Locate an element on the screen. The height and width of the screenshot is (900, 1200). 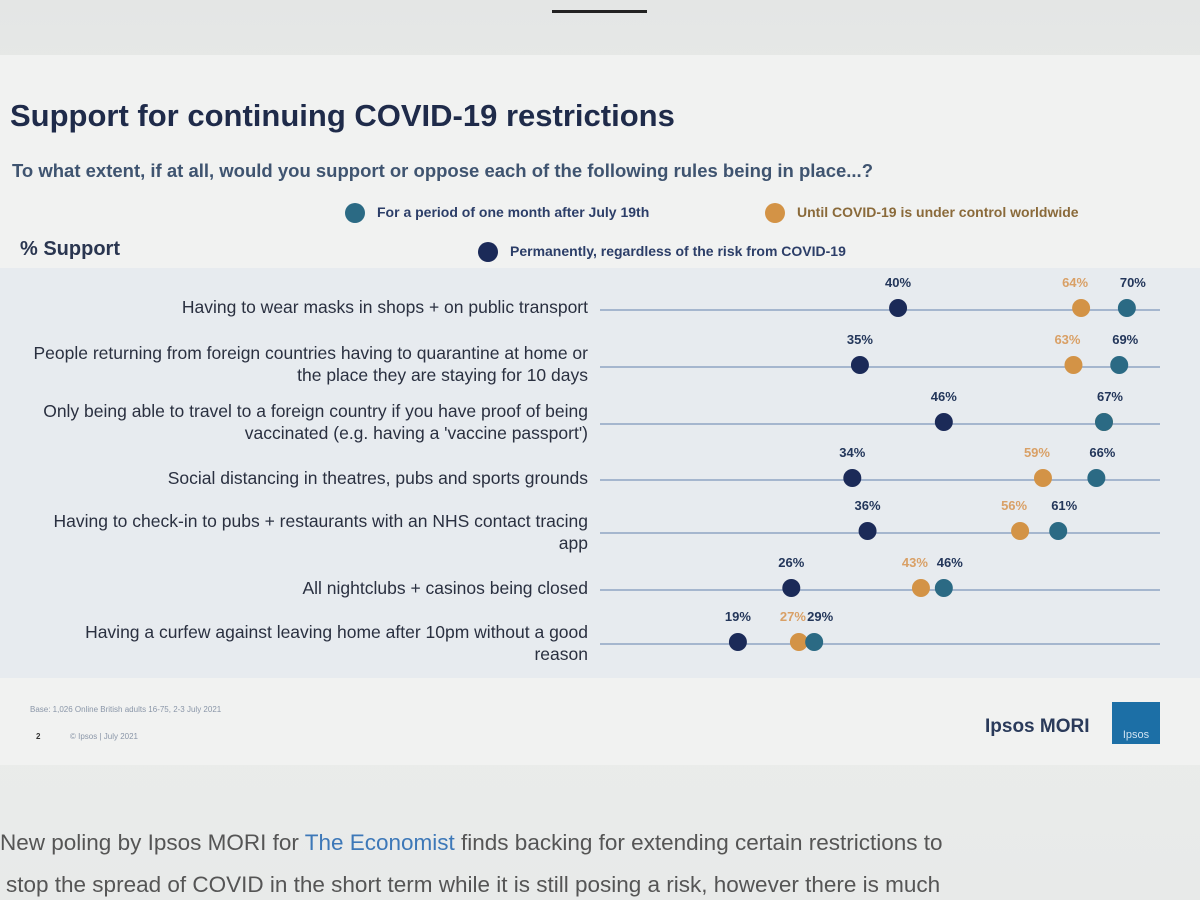
brand: Ipsos MORI is located at coordinates (1037, 726).